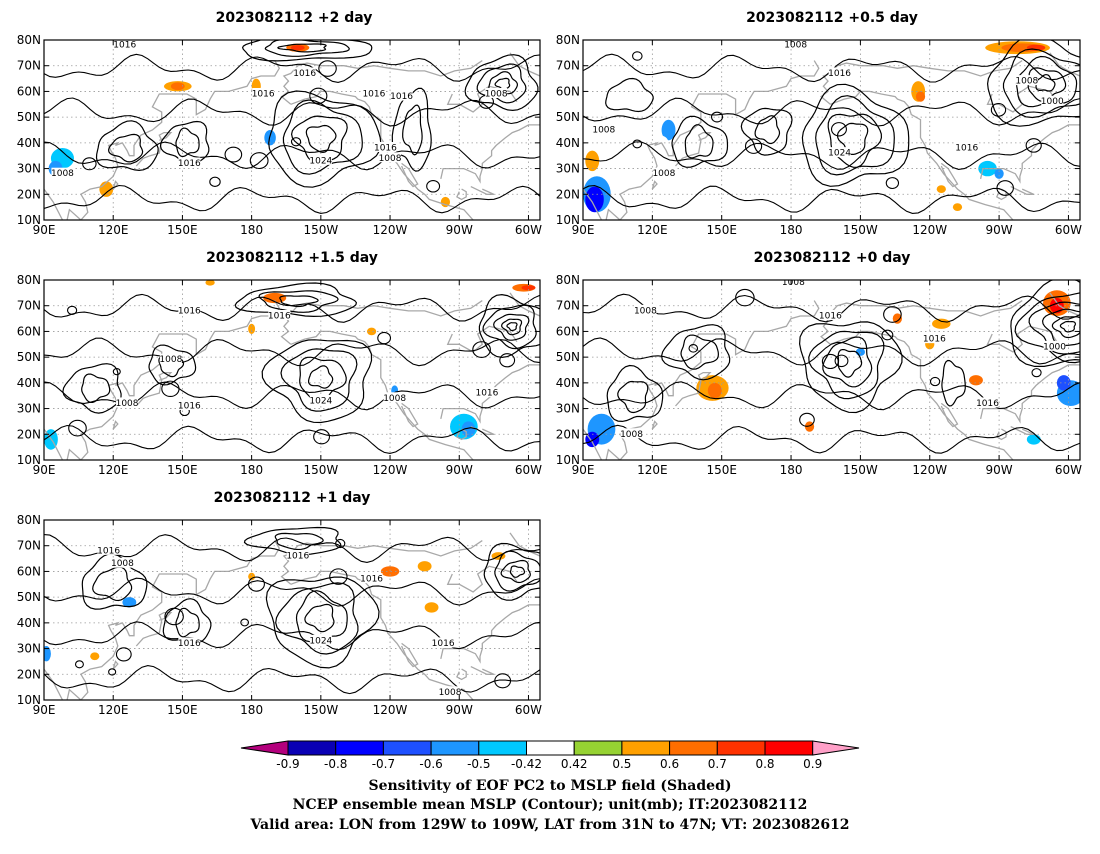 This screenshot has height=854, width=1100. Describe the element at coordinates (29, 700) in the screenshot. I see `y-tick-label: 10N` at that location.